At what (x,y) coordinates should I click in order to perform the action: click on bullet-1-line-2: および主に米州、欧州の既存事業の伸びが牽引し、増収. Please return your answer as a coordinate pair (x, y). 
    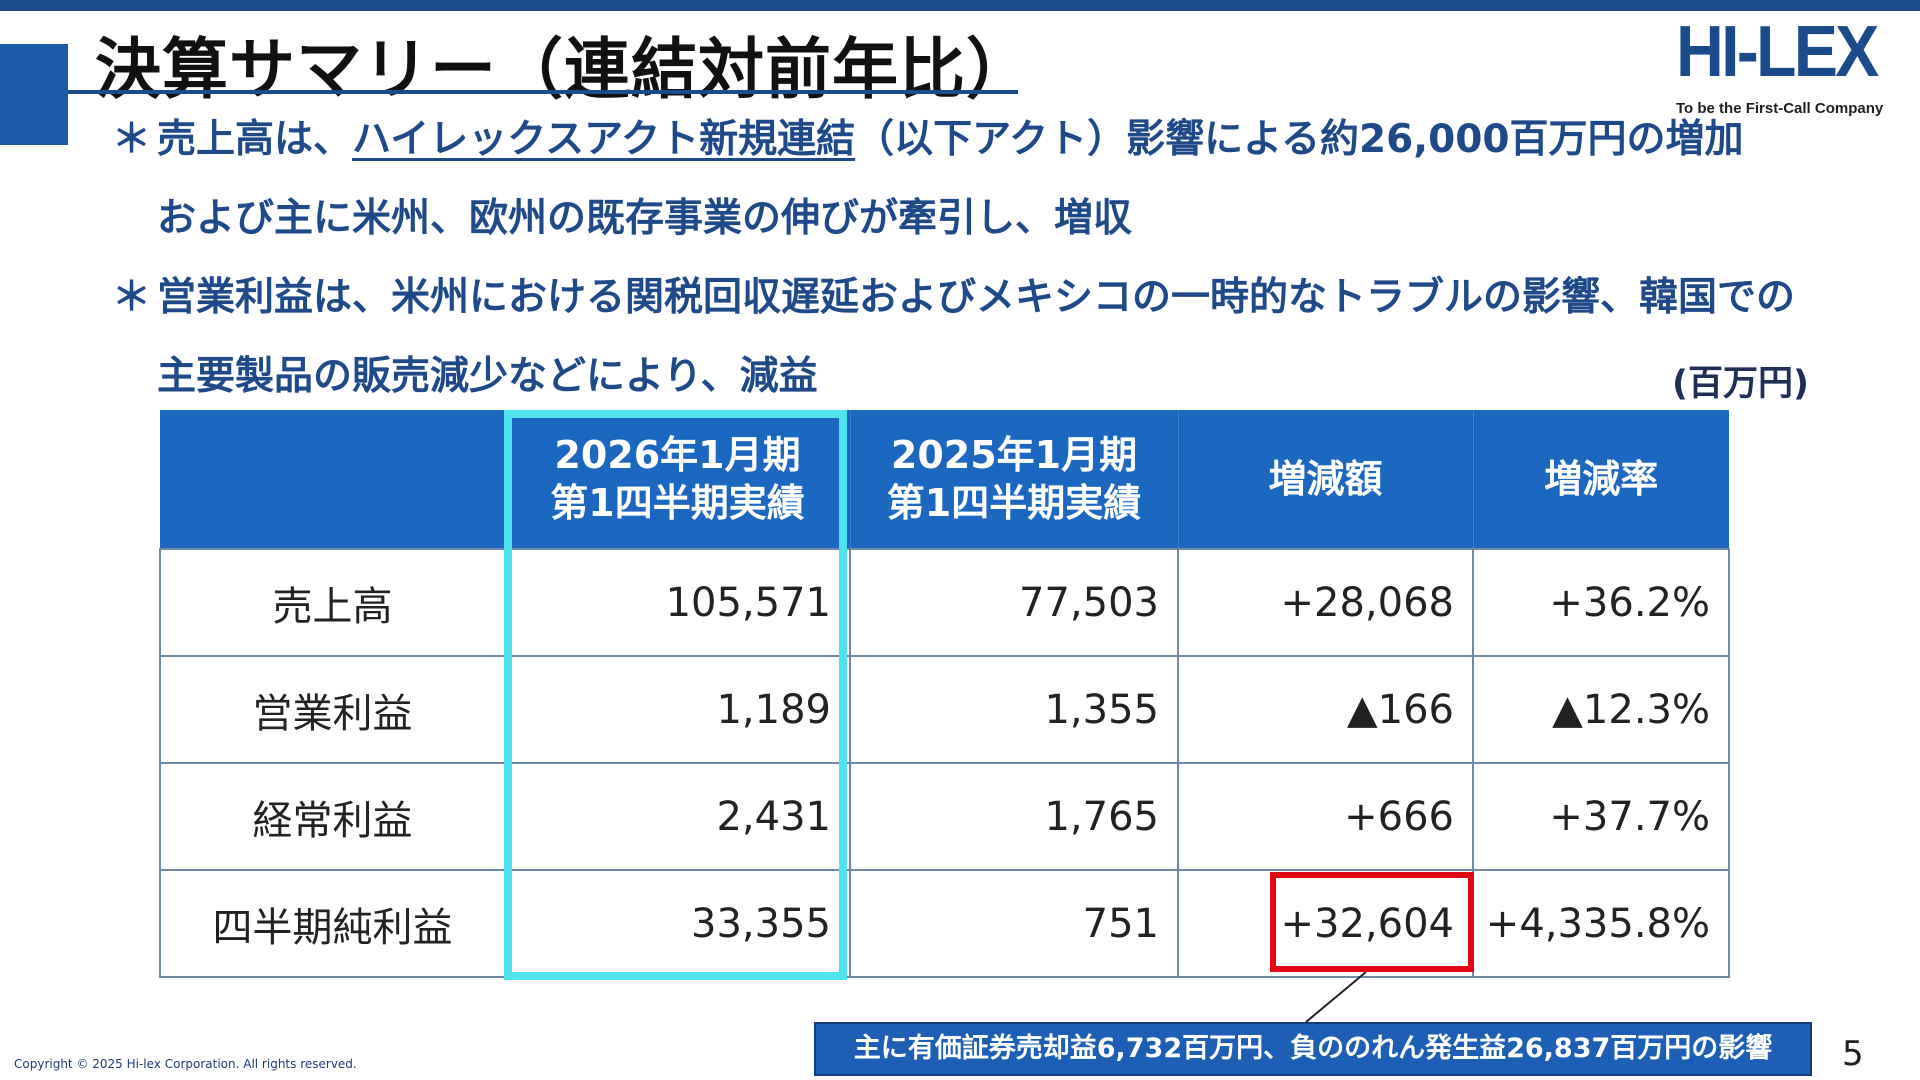
    Looking at the image, I should click on (1002, 230).